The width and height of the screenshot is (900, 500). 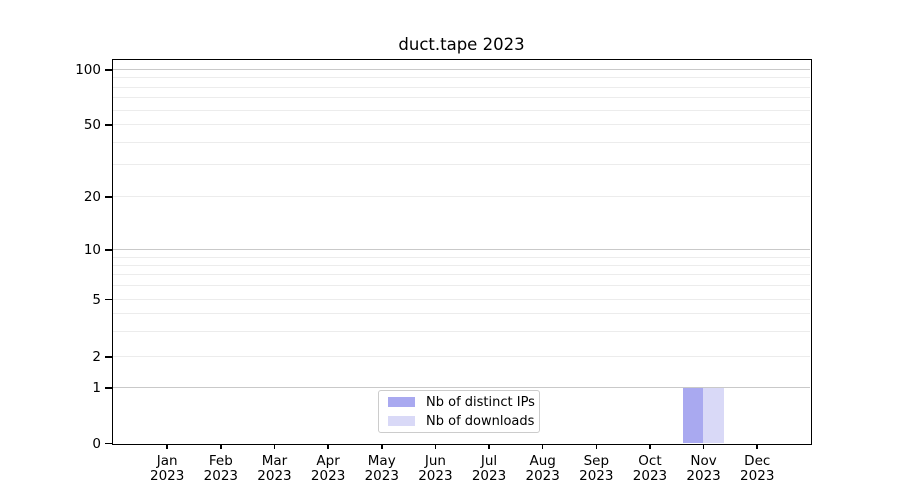 I want to click on x-tick-month: Aug, so click(x=542, y=461).